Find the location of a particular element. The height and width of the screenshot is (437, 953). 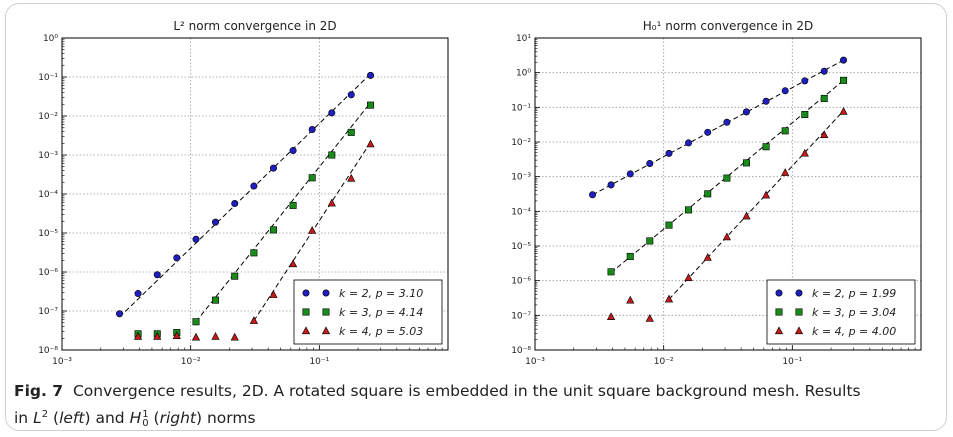

legend-label: k = 4, p = 5.03 is located at coordinates (381, 331).